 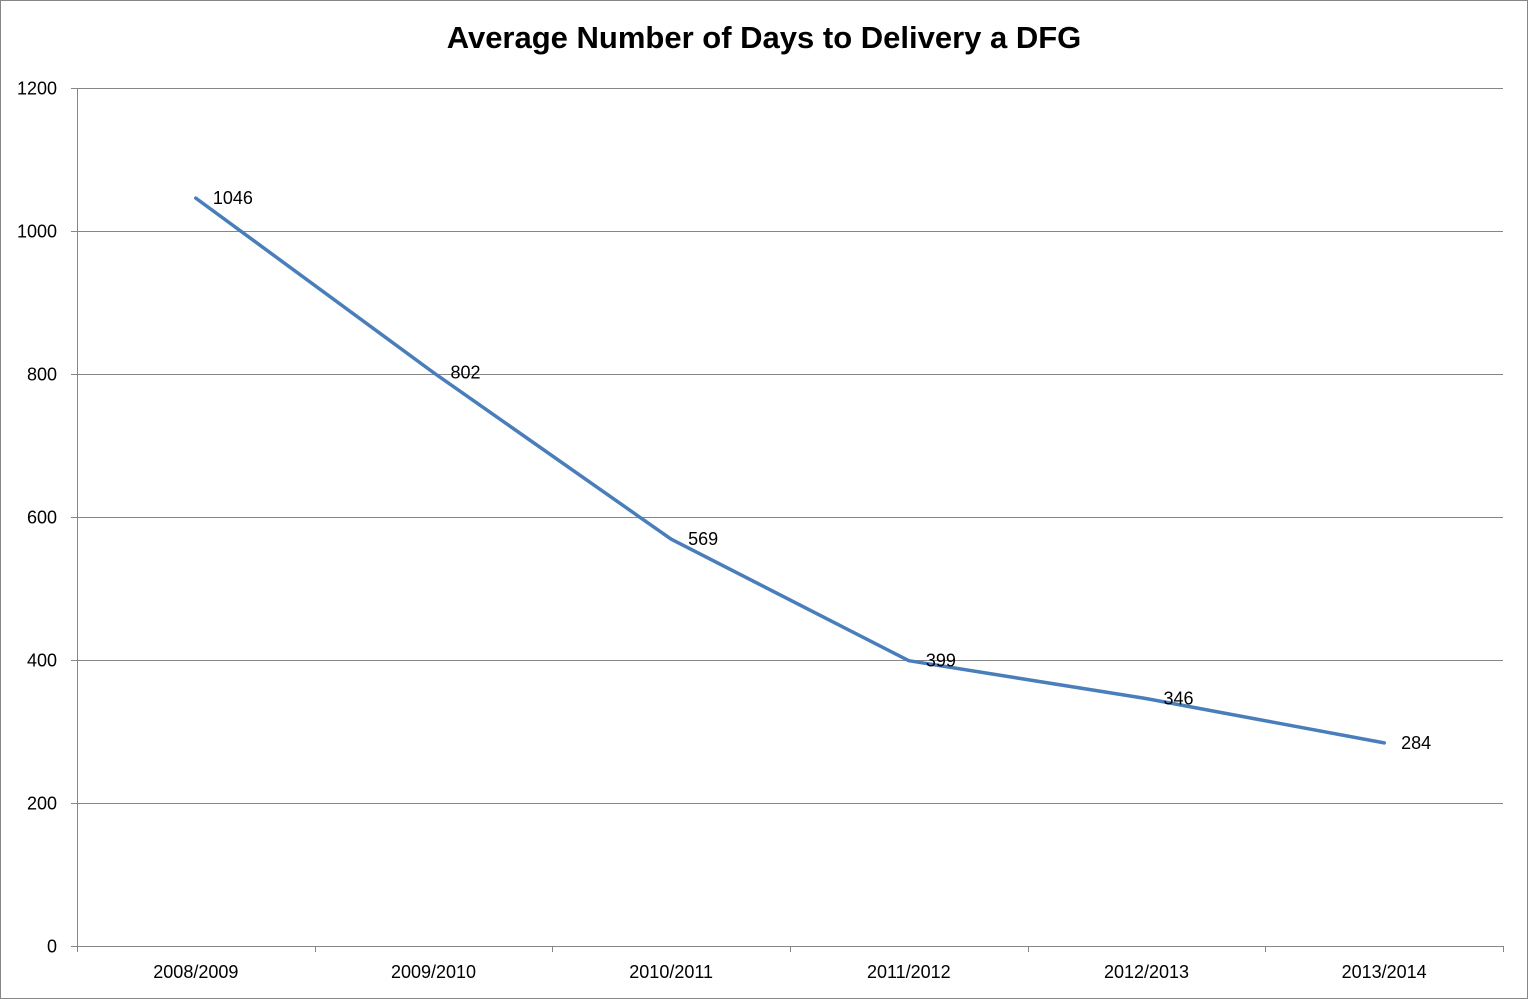 What do you see at coordinates (1416, 743) in the screenshot?
I see `data-label: 284` at bounding box center [1416, 743].